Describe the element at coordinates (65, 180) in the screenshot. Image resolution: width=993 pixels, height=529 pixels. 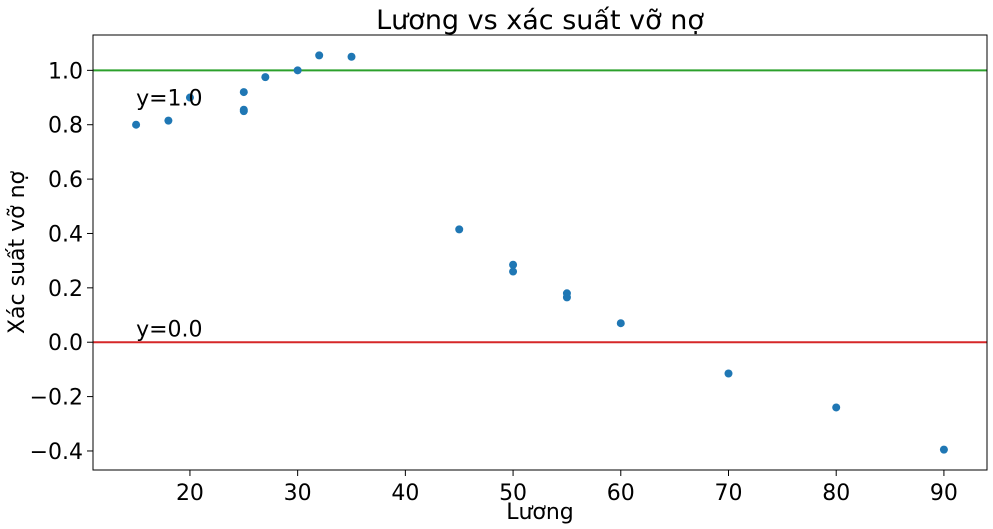
I see `y-tick-label: 0.6` at that location.